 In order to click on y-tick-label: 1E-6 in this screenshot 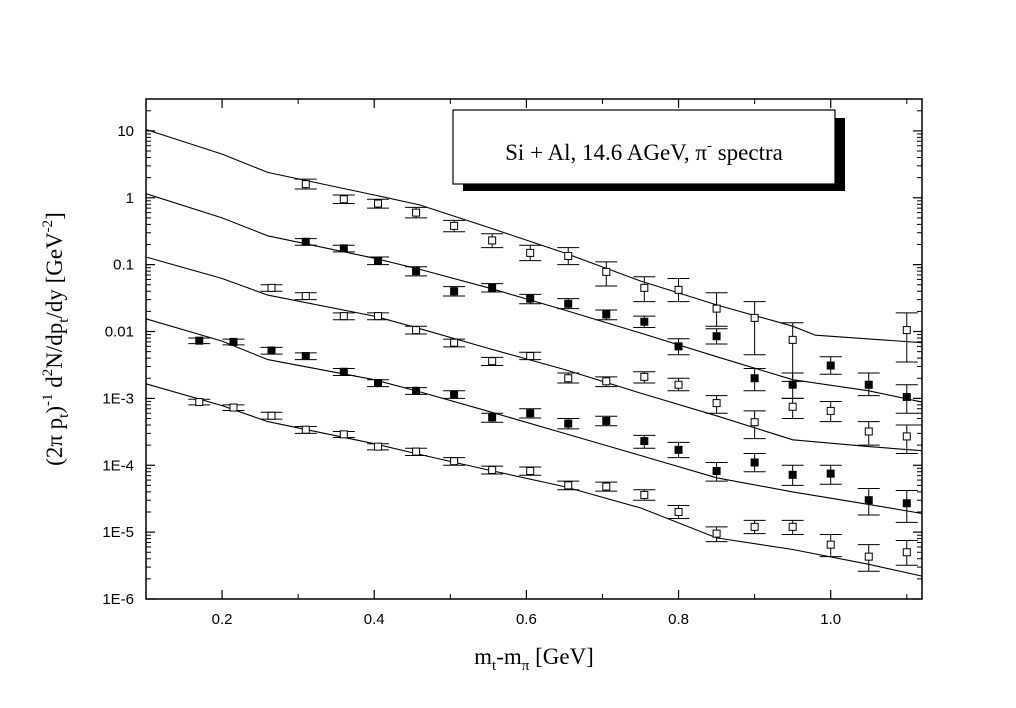, I will do `click(118, 599)`.